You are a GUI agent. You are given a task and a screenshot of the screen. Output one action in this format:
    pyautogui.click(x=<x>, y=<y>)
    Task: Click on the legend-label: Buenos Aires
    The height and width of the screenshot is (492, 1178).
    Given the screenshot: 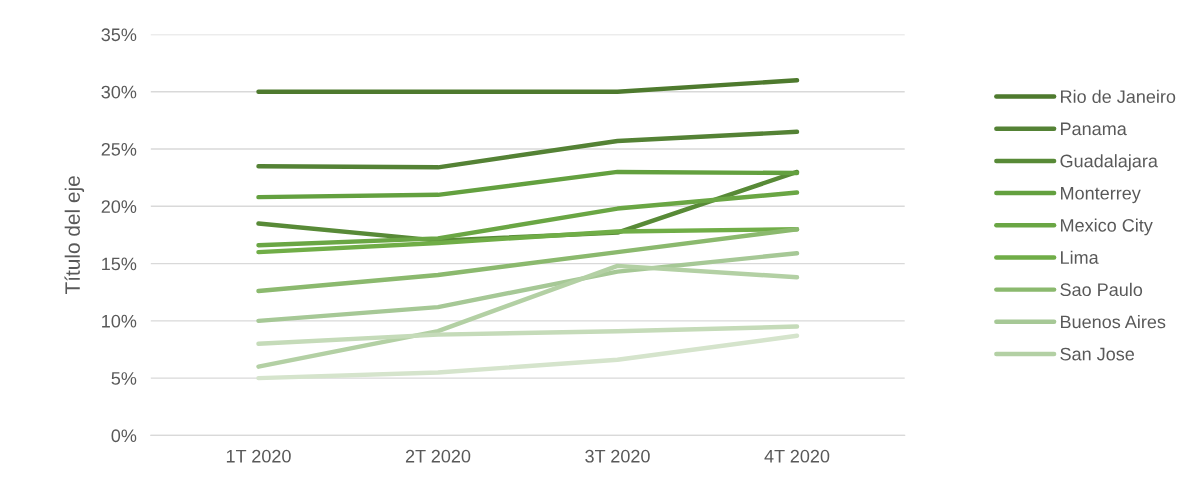 What is the action you would take?
    pyautogui.click(x=1113, y=322)
    